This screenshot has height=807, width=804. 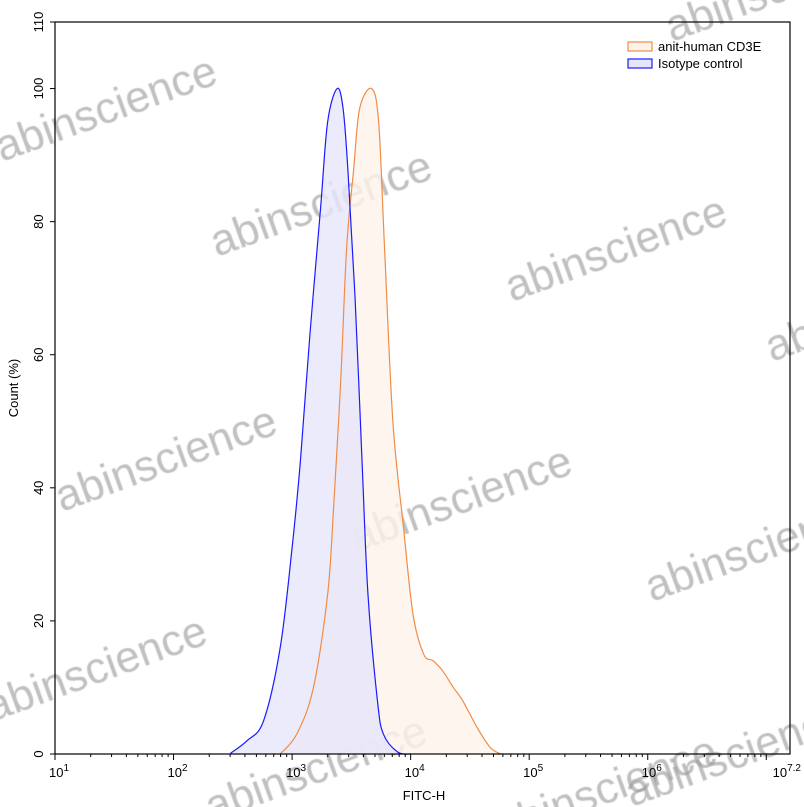 What do you see at coordinates (38, 354) in the screenshot?
I see `y-tick-label: 60` at bounding box center [38, 354].